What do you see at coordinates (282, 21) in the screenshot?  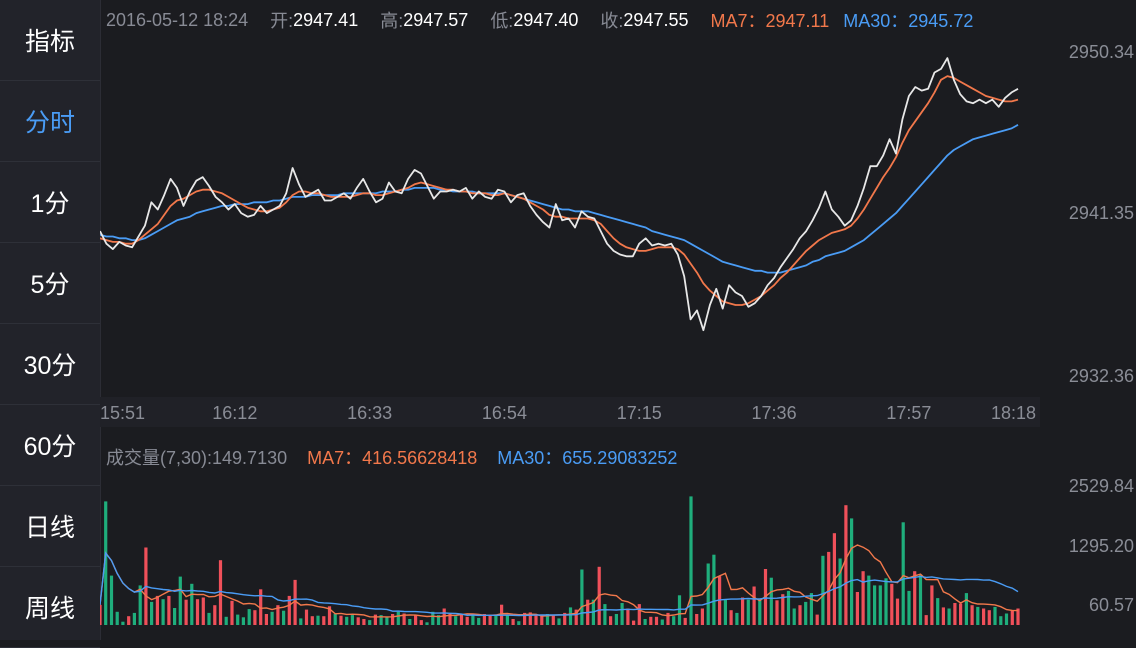 I see `open-label: 开:` at bounding box center [282, 21].